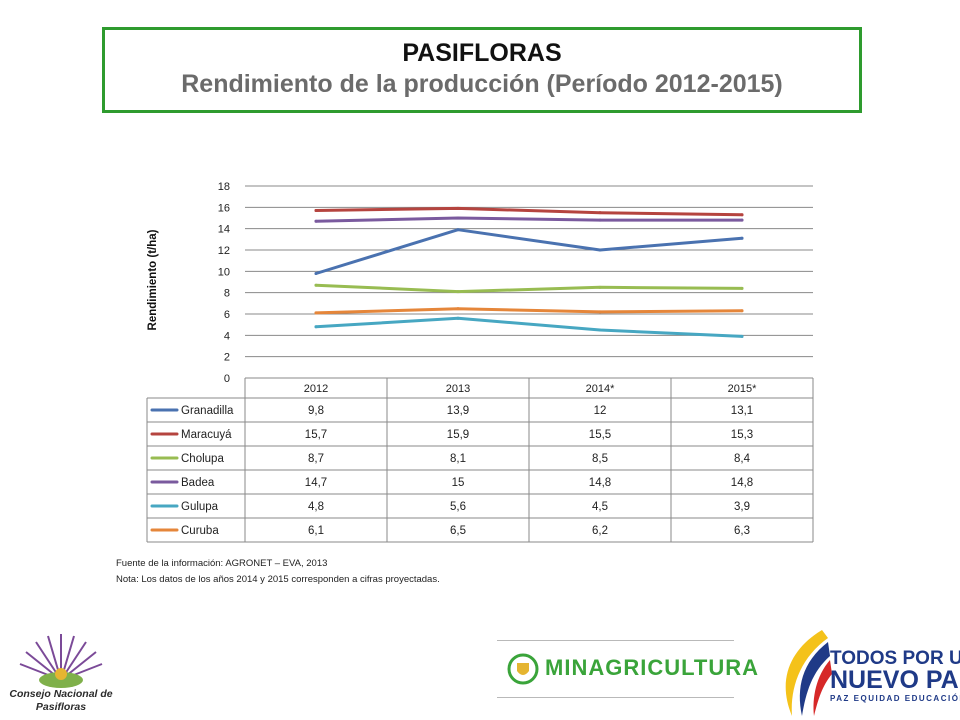  Describe the element at coordinates (742, 389) in the screenshot. I see `x-tick-label: 2015*` at that location.